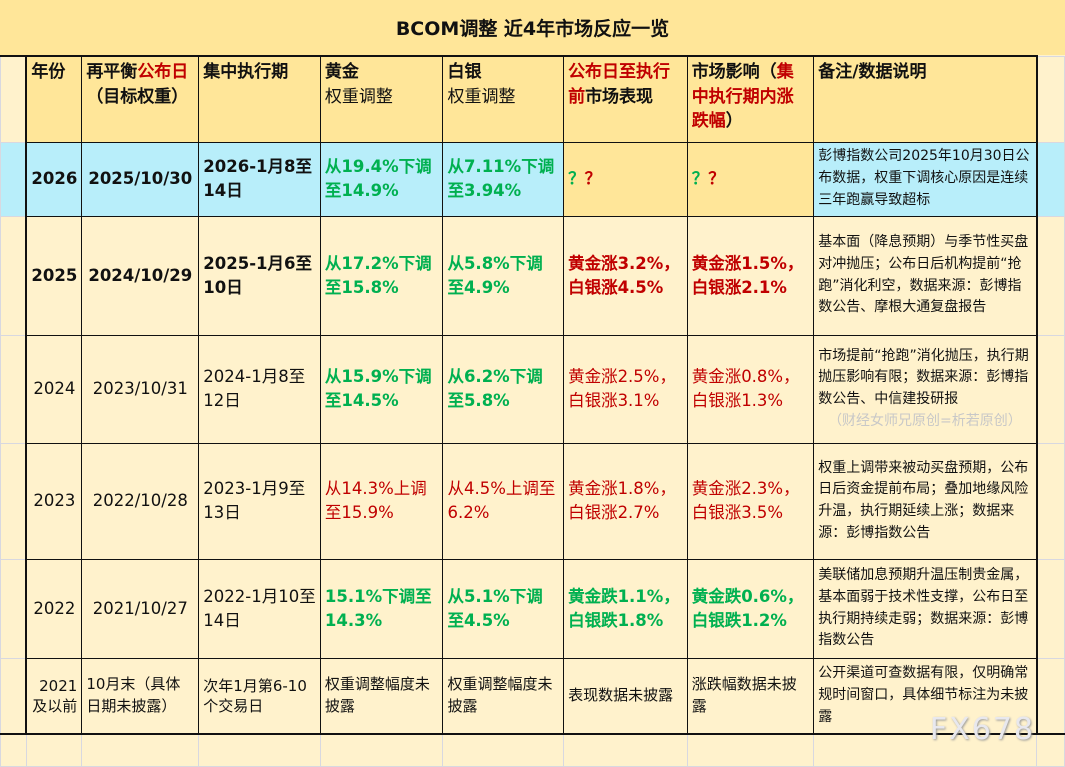  I want to click on fx678-watermark-logo: FX678, so click(982, 729).